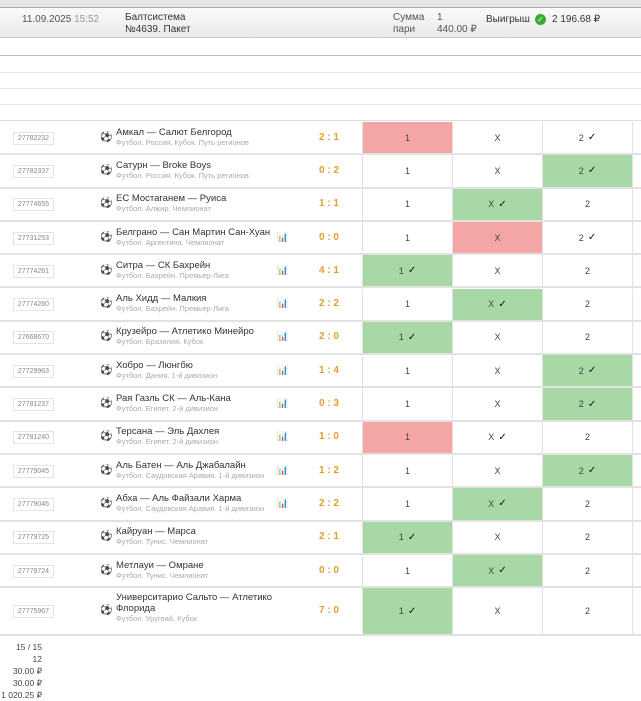  Describe the element at coordinates (33, 538) in the screenshot. I see `event-id: 27779725` at that location.